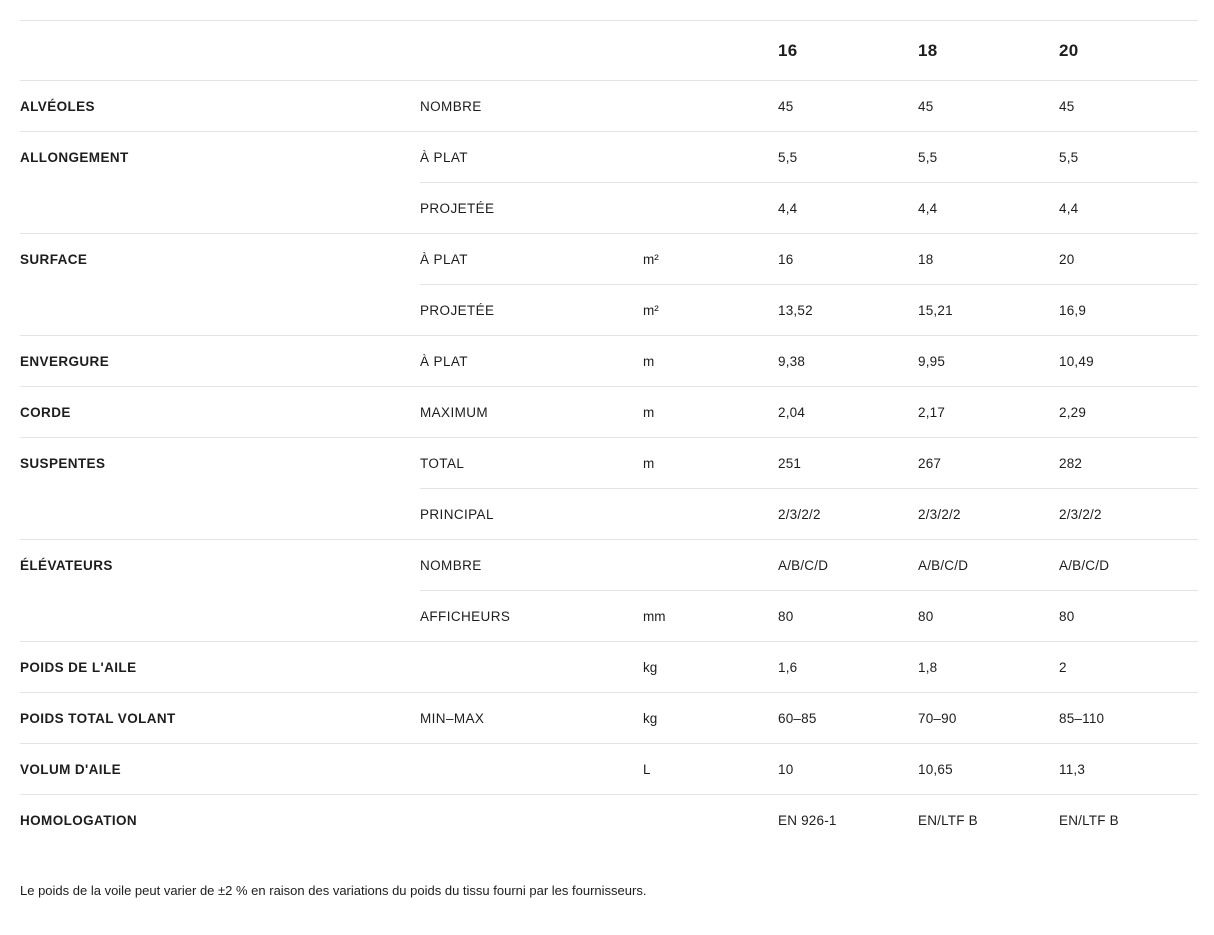  Describe the element at coordinates (943, 565) in the screenshot. I see `row-value-size-18: A/B/C/D` at that location.